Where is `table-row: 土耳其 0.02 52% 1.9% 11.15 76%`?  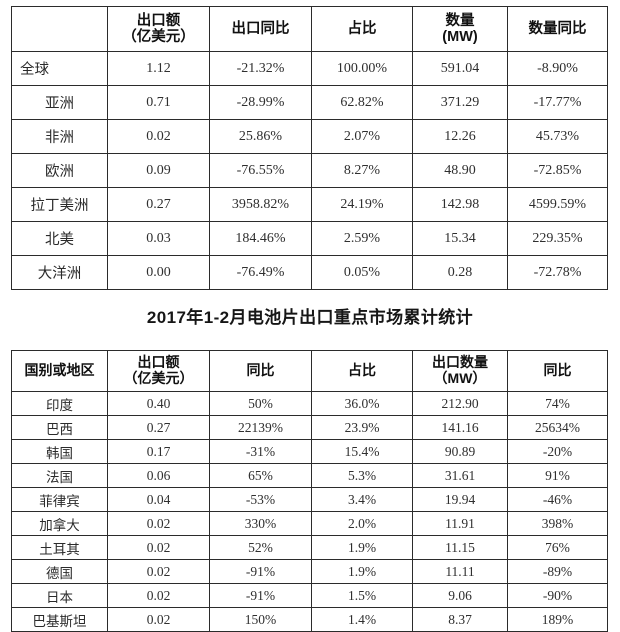 table-row: 土耳其 0.02 52% 1.9% 11.15 76% is located at coordinates (309, 547).